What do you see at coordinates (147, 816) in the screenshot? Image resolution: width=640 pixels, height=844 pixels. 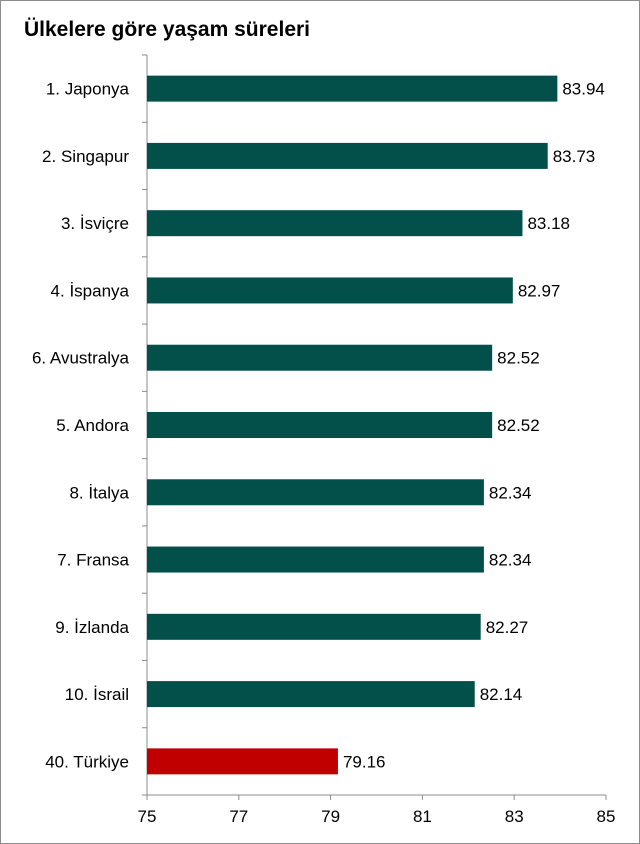 I see `x-tick-label: 75` at bounding box center [147, 816].